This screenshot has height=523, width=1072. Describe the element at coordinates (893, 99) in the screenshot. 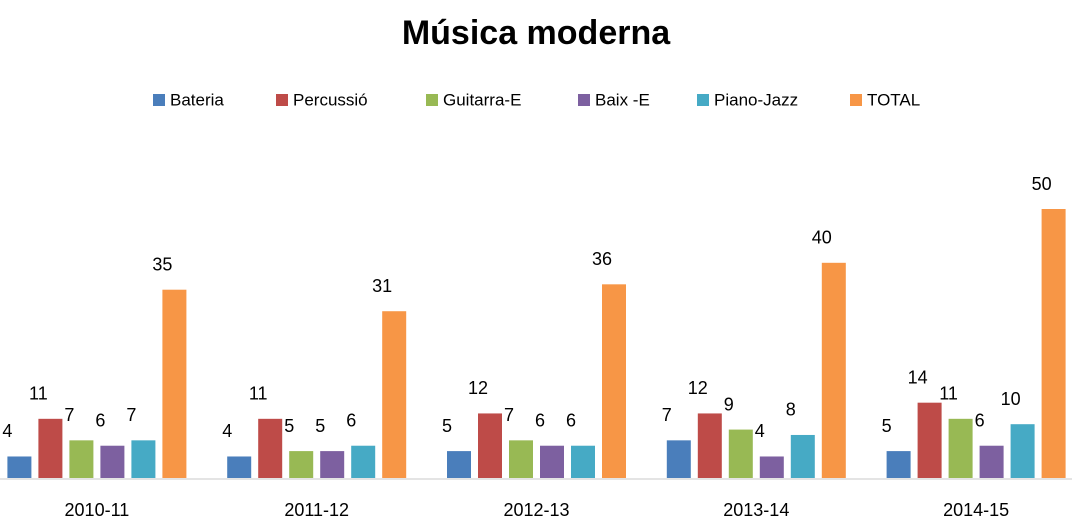

I see `legend-label: TOTAL` at that location.